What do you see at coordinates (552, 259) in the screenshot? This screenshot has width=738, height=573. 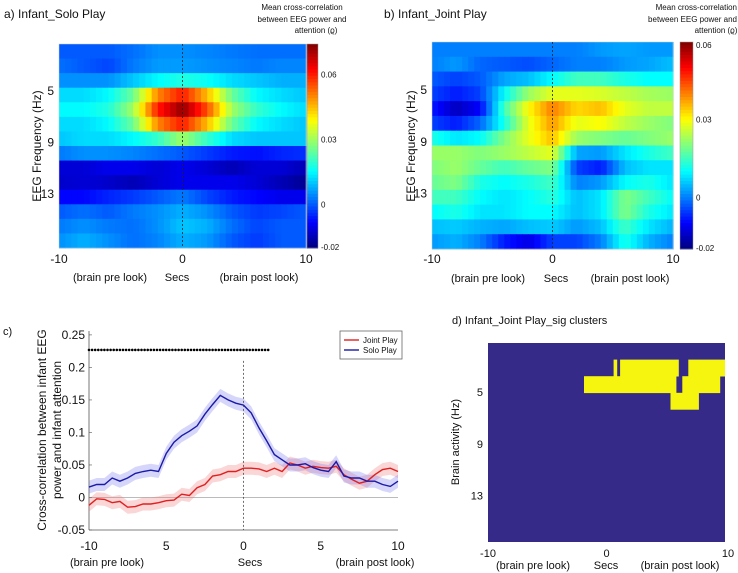 I see `x-tick-label: 0` at bounding box center [552, 259].